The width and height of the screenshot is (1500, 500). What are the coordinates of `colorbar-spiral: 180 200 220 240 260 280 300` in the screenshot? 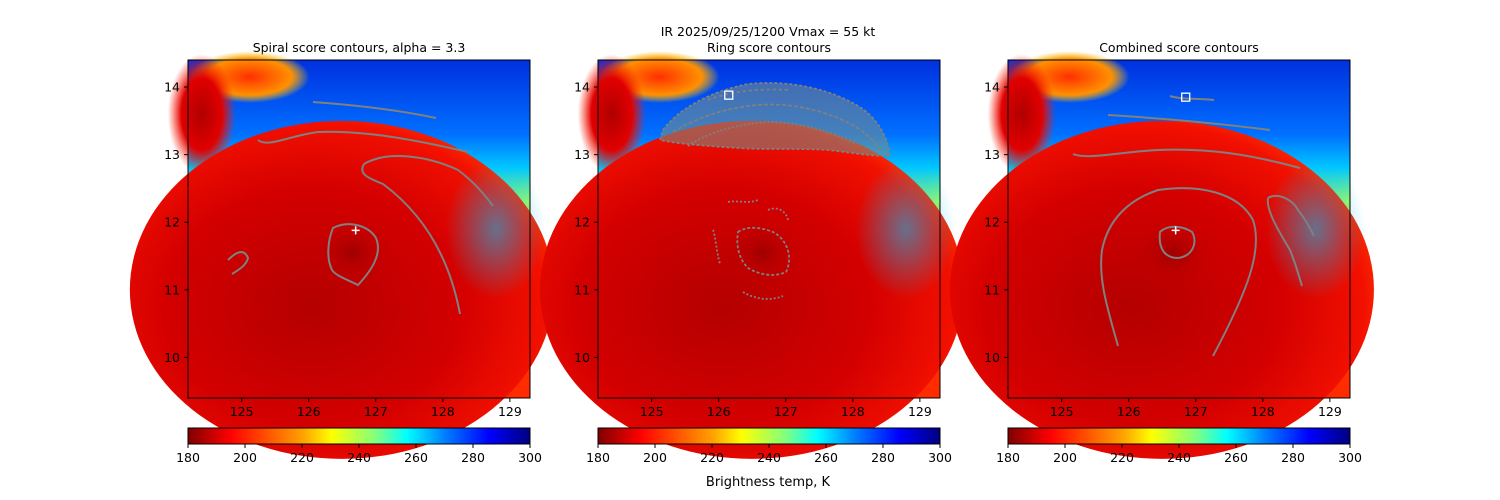 It's located at (359, 446).